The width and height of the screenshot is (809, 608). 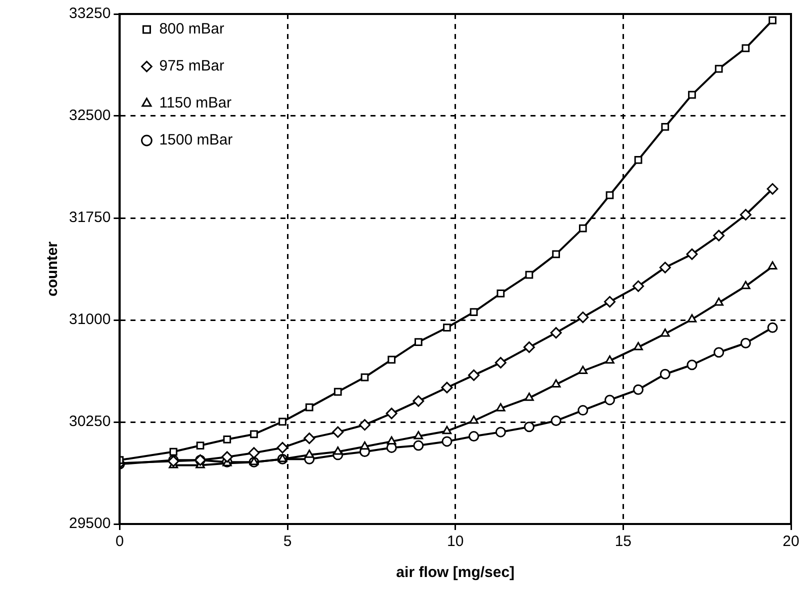 I want to click on legend-label: 1500 mBar, so click(x=196, y=140).